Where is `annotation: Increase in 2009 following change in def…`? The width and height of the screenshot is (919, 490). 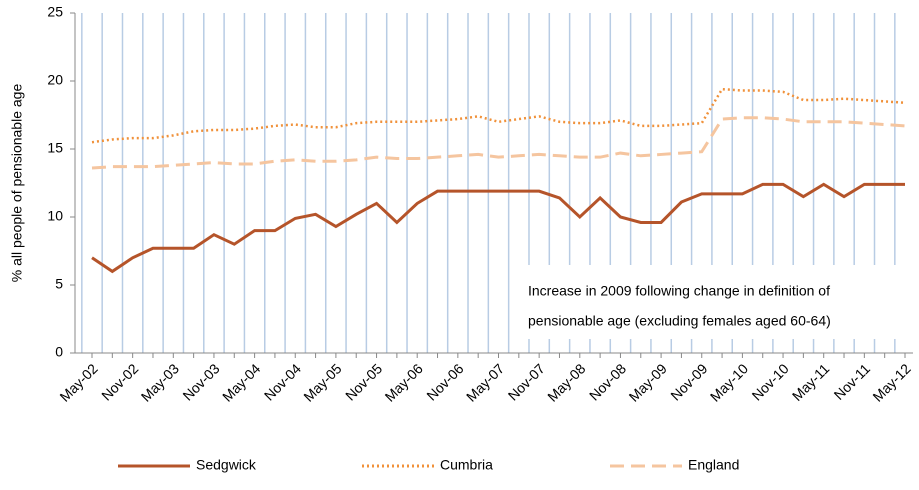
annotation: Increase in 2009 following change in def… is located at coordinates (679, 291).